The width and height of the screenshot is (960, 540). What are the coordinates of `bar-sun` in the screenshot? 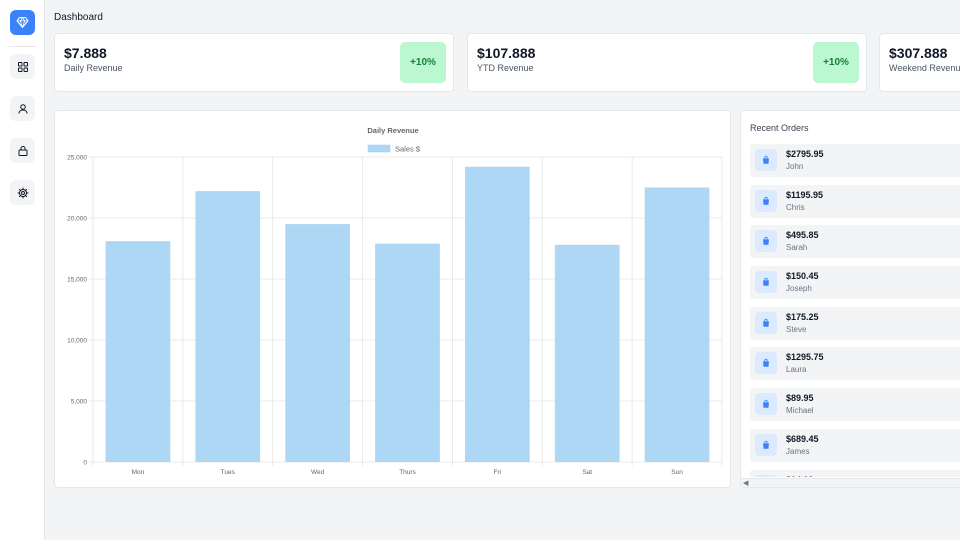 It's located at (677, 325).